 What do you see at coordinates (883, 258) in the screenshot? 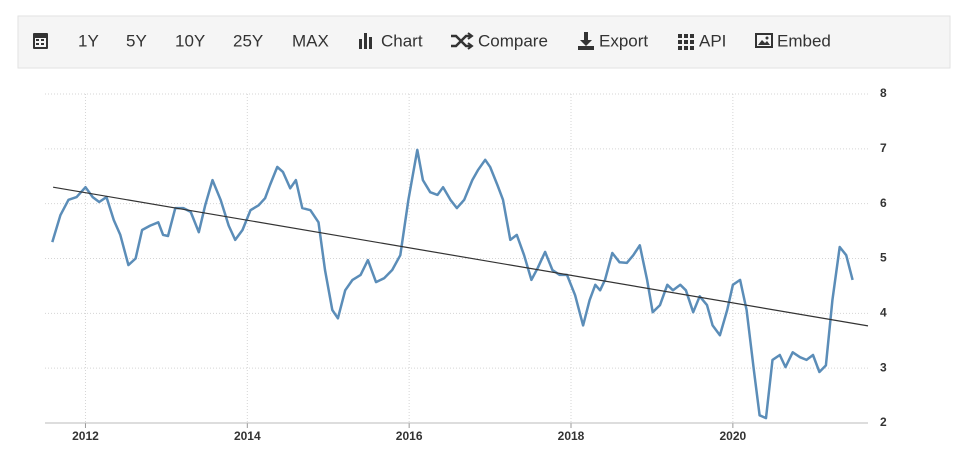
I see `y-tick-label: 5` at bounding box center [883, 258].